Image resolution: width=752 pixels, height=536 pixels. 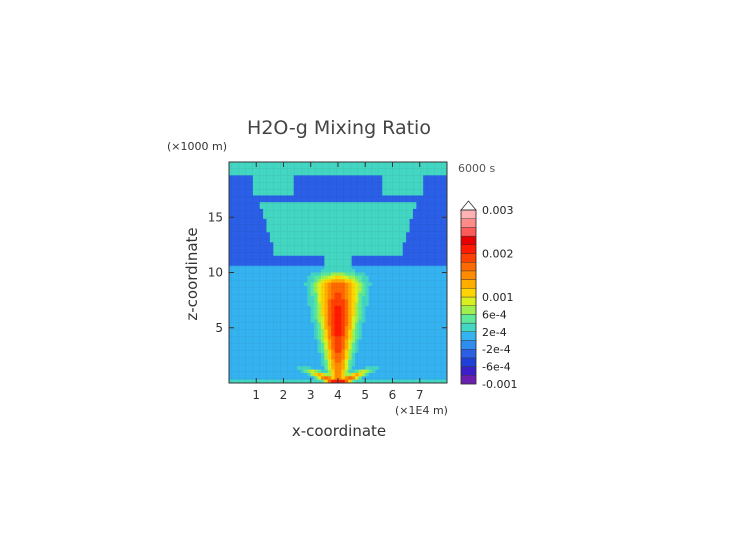 I want to click on x-tick-label: 6, so click(x=393, y=395).